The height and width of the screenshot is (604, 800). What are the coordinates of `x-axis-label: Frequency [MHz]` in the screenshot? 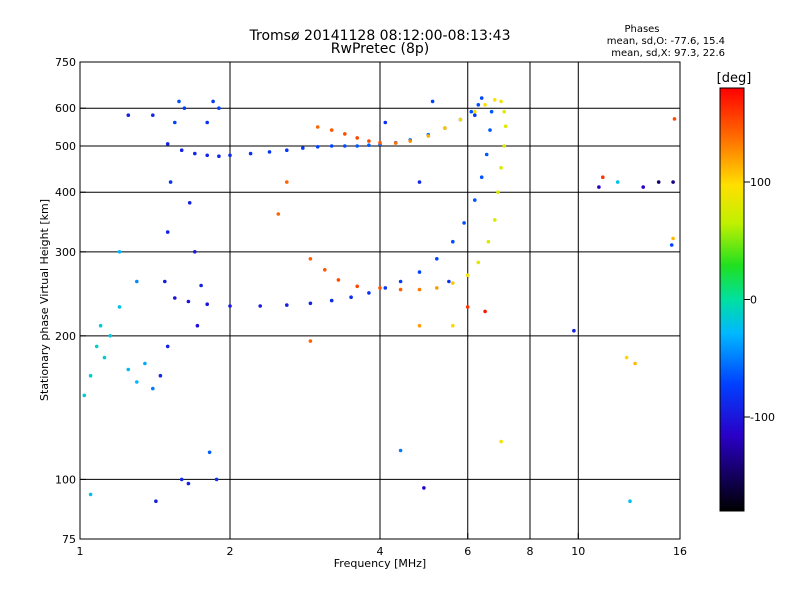 It's located at (380, 563).